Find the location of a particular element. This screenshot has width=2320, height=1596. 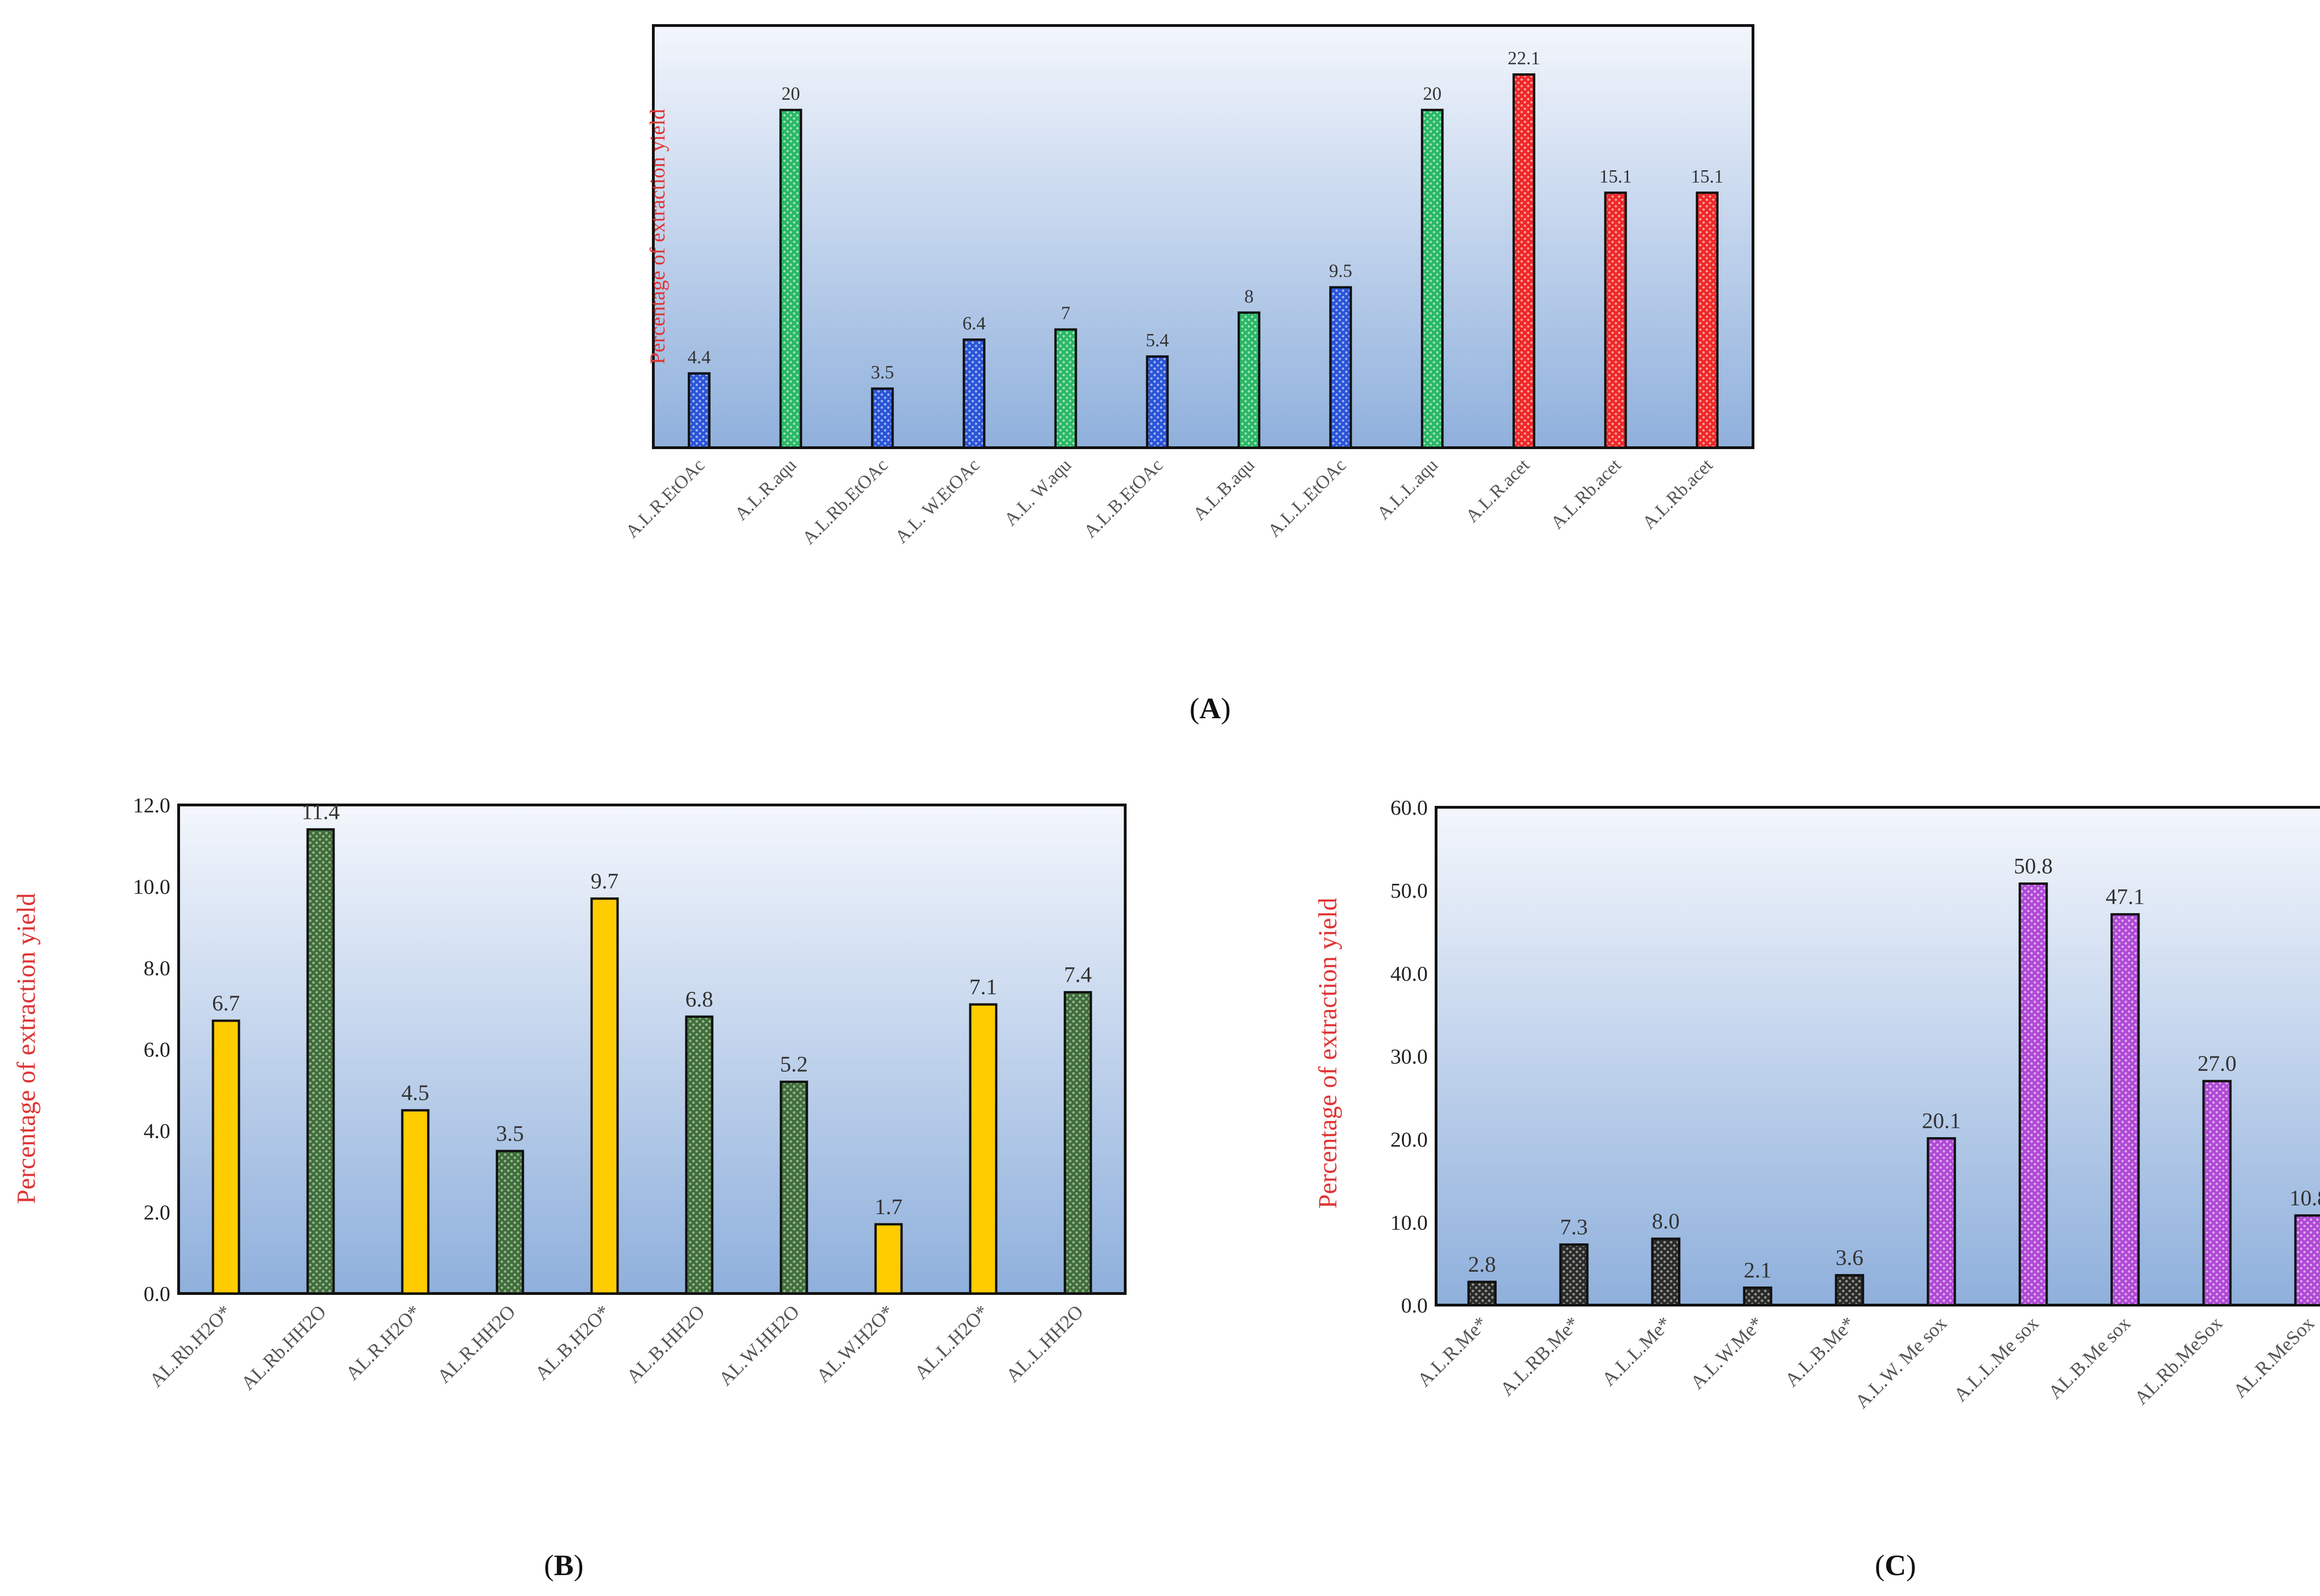

plot-area-a is located at coordinates (1203, 237).